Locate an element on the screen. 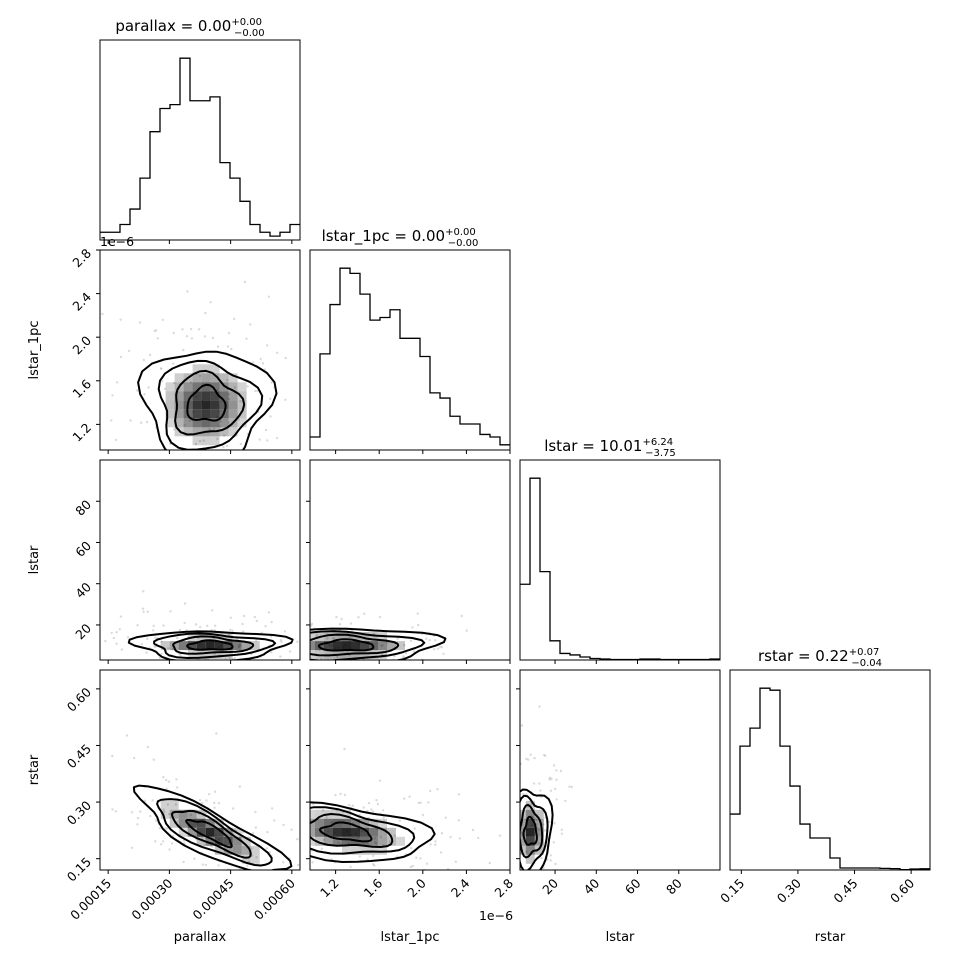  pair-panel-parallax-lstar is located at coordinates (228, 571).